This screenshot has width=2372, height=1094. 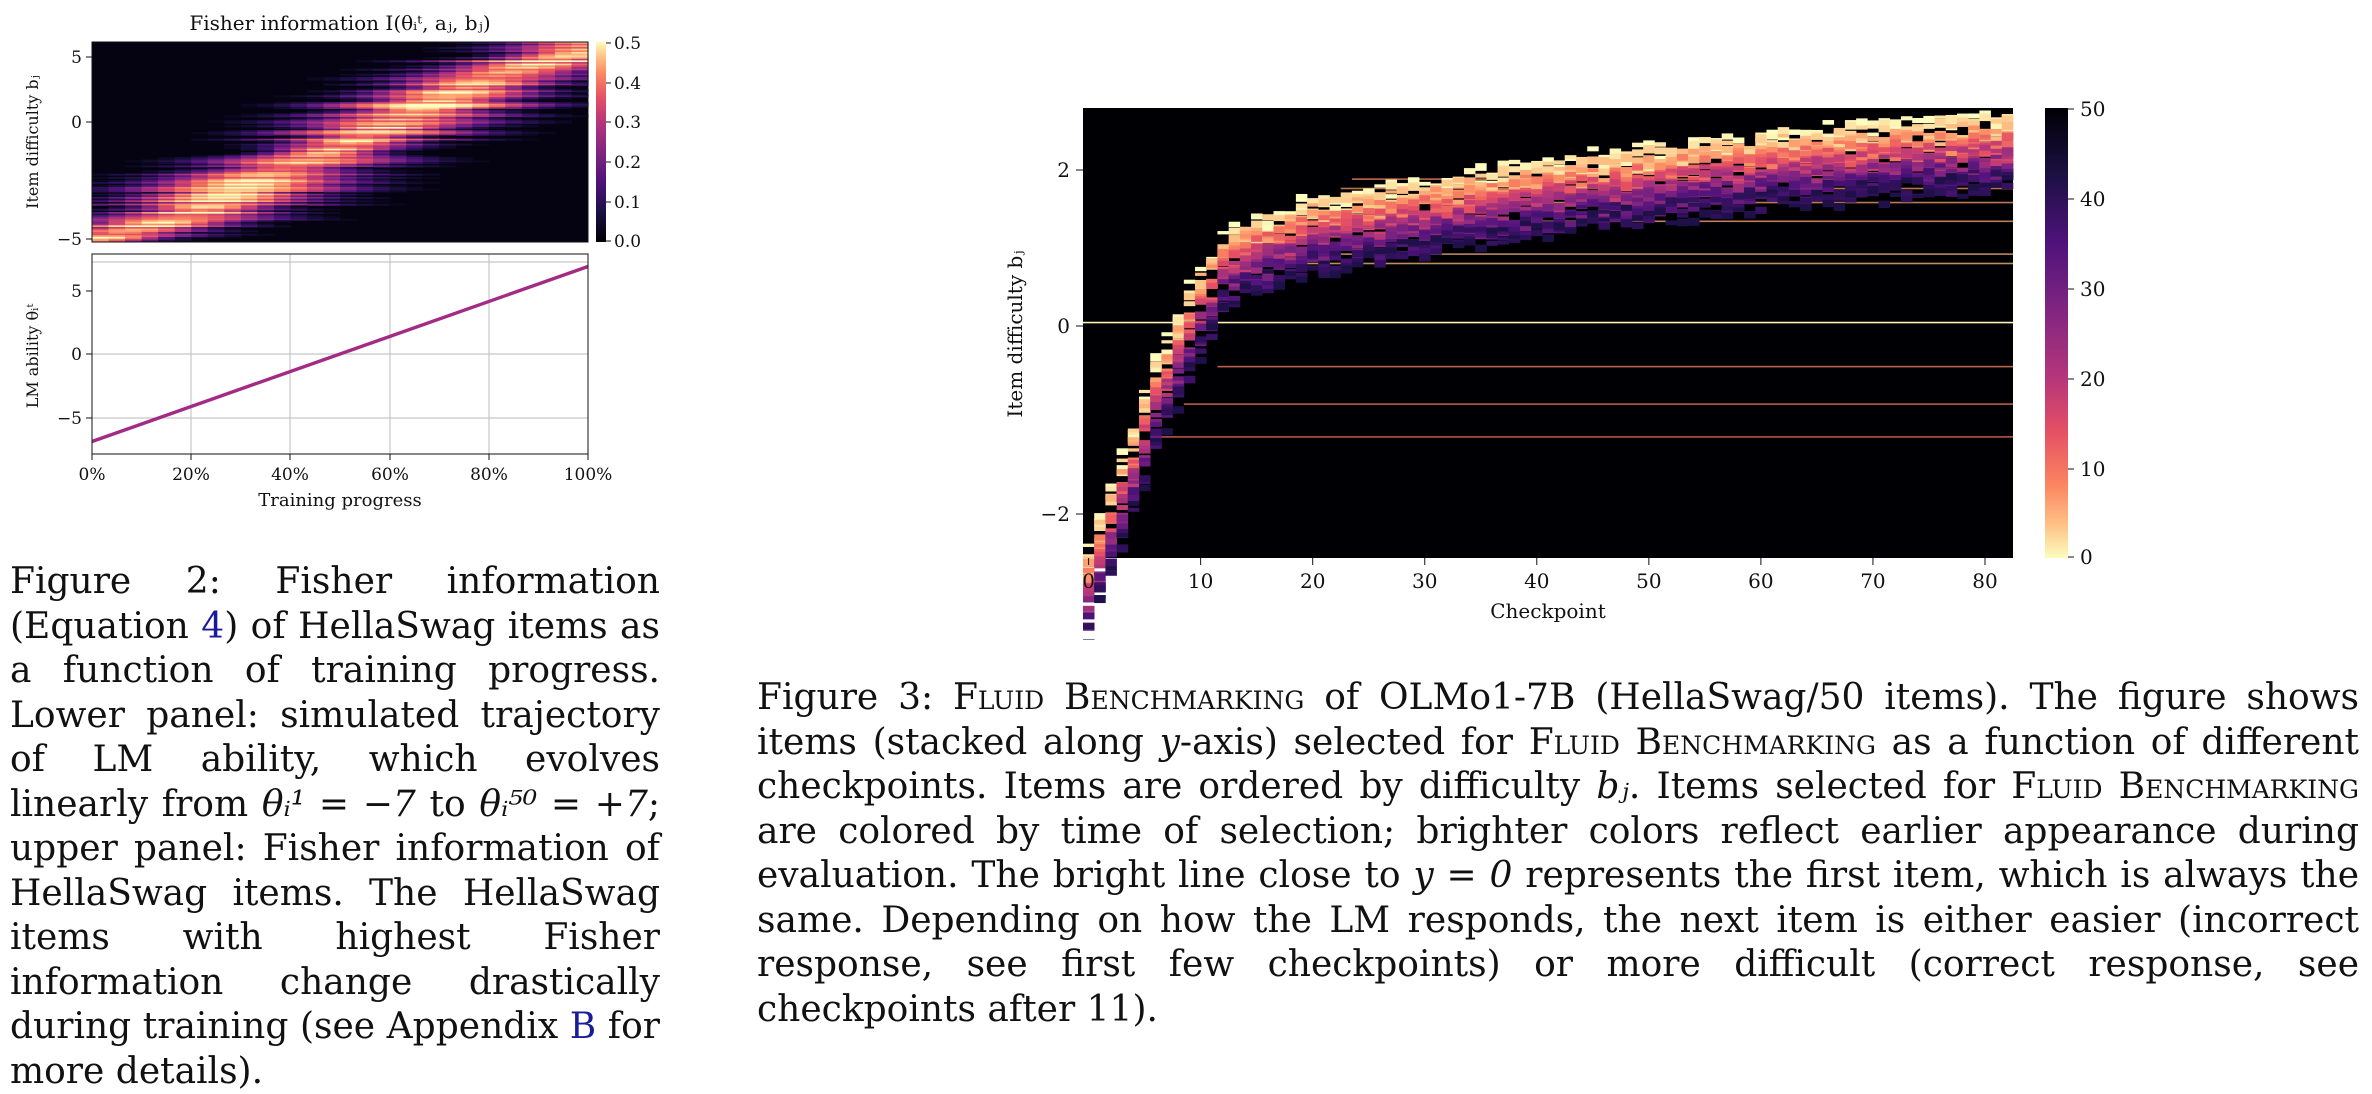 What do you see at coordinates (69, 419) in the screenshot?
I see `fig2-bottom-ytick: −5` at bounding box center [69, 419].